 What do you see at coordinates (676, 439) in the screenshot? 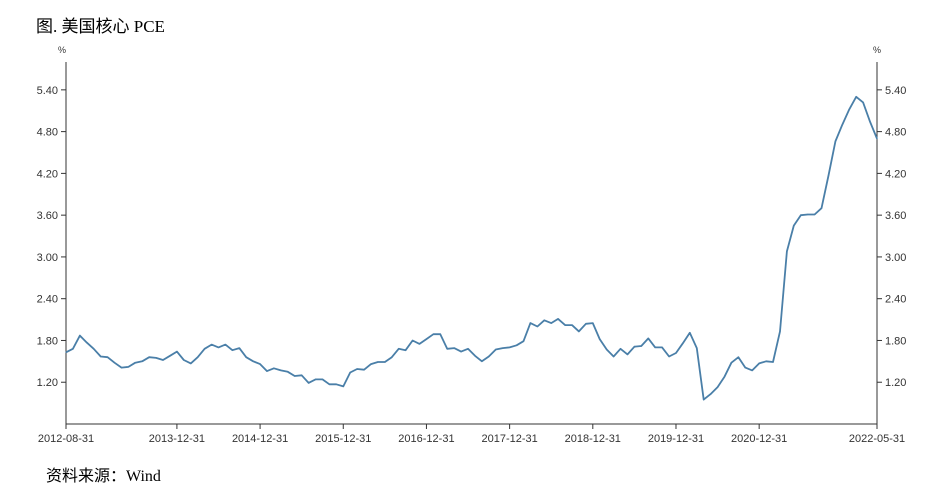
I see `x-tick-label: 2019-12-31` at bounding box center [676, 439].